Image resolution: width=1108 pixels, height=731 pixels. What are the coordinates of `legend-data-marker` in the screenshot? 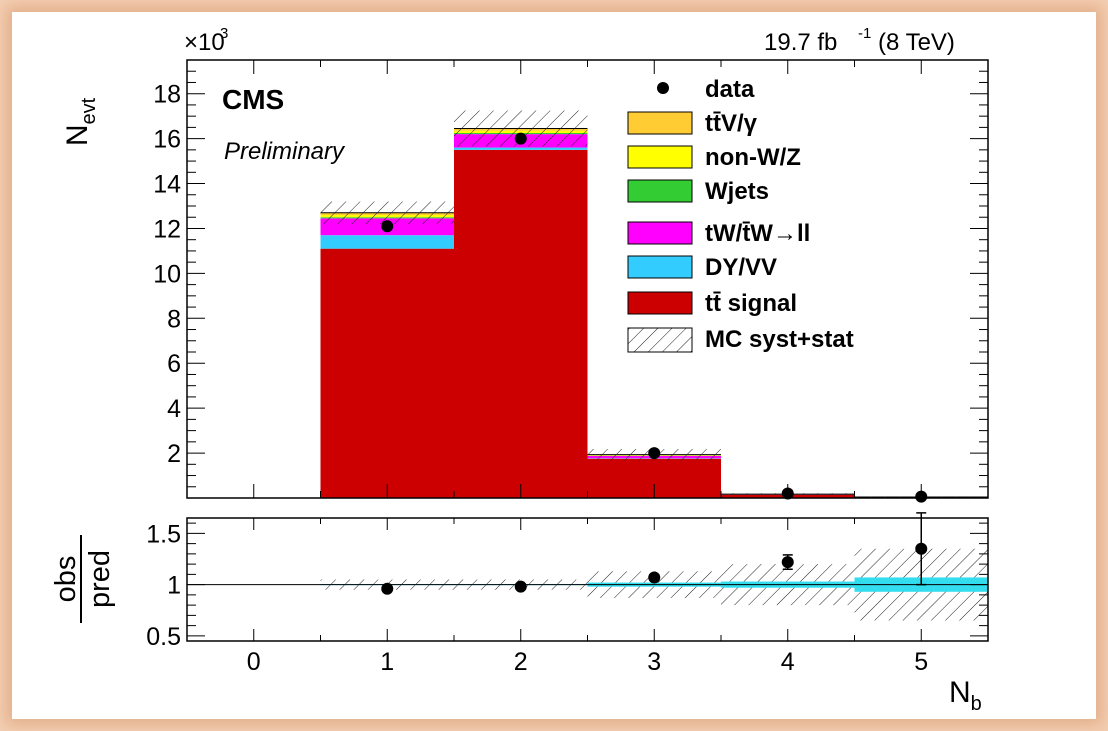 It's located at (663, 88).